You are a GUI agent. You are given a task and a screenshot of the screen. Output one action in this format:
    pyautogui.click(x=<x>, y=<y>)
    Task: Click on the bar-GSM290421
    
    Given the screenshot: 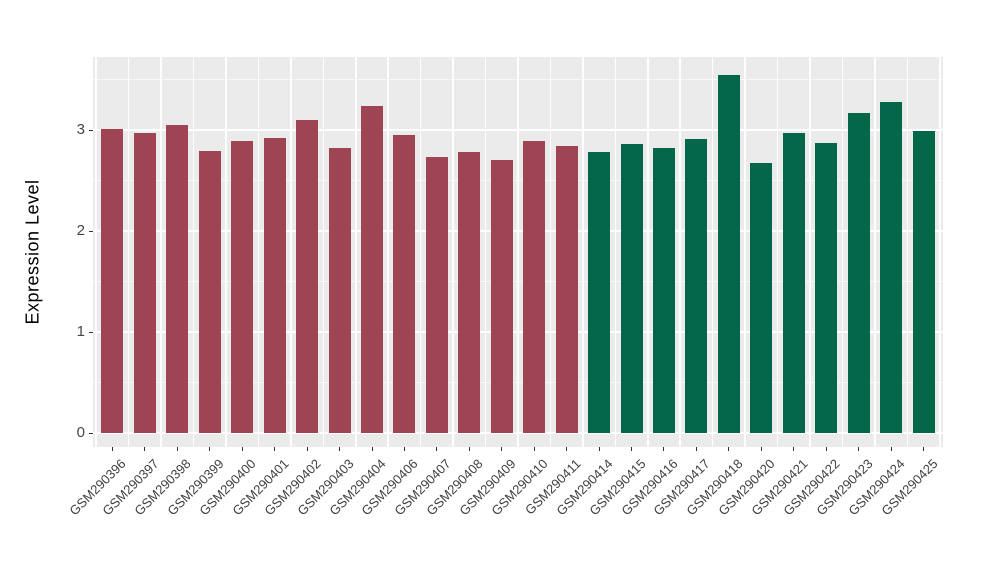 What is the action you would take?
    pyautogui.click(x=793, y=283)
    